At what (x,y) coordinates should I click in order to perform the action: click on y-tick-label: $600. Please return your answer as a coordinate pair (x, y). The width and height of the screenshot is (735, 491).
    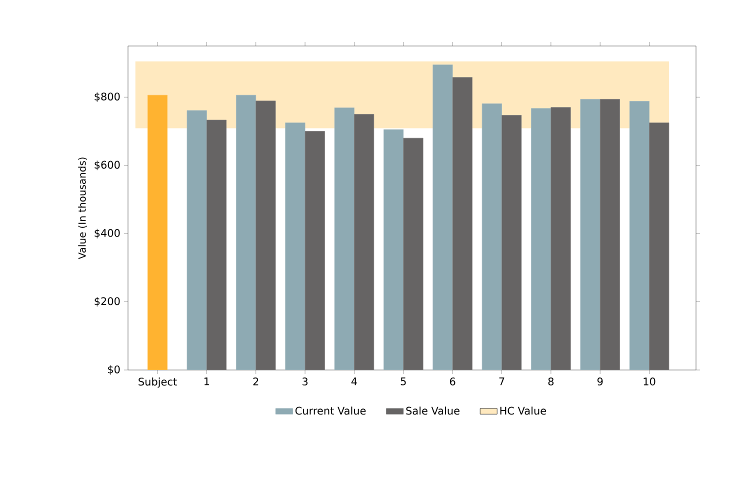
    Looking at the image, I should click on (107, 165).